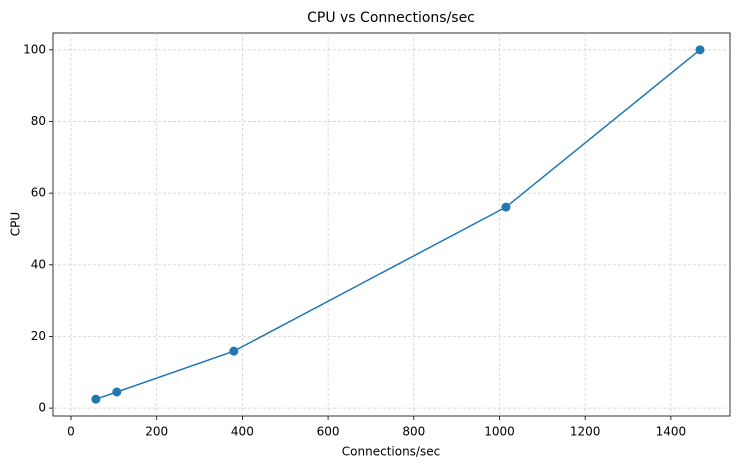 The height and width of the screenshot is (474, 740). Describe the element at coordinates (38, 193) in the screenshot. I see `y-tick-label: 60` at that location.